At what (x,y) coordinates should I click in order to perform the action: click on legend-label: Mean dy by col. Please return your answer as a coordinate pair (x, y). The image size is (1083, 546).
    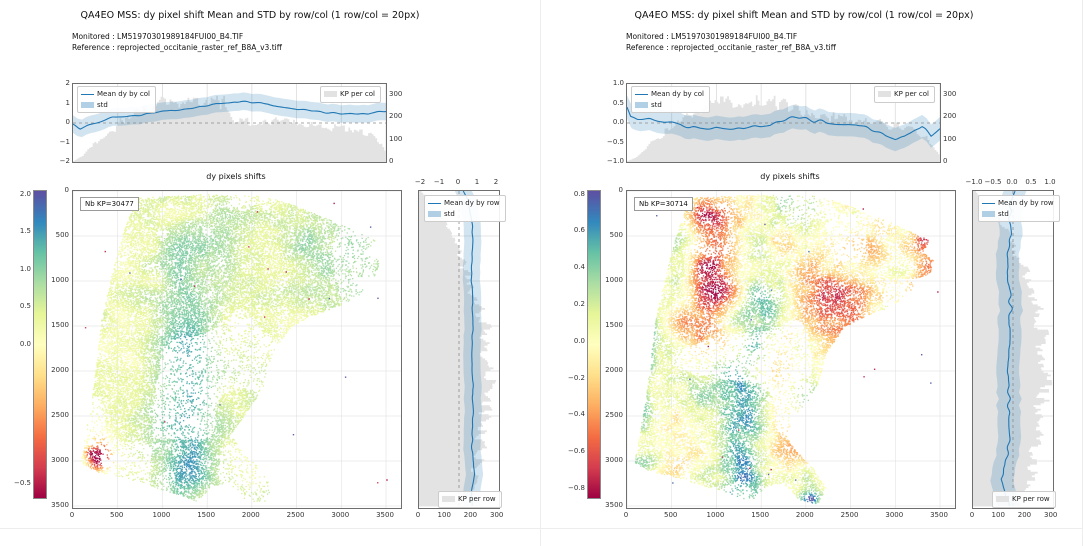
    Looking at the image, I should click on (123, 94).